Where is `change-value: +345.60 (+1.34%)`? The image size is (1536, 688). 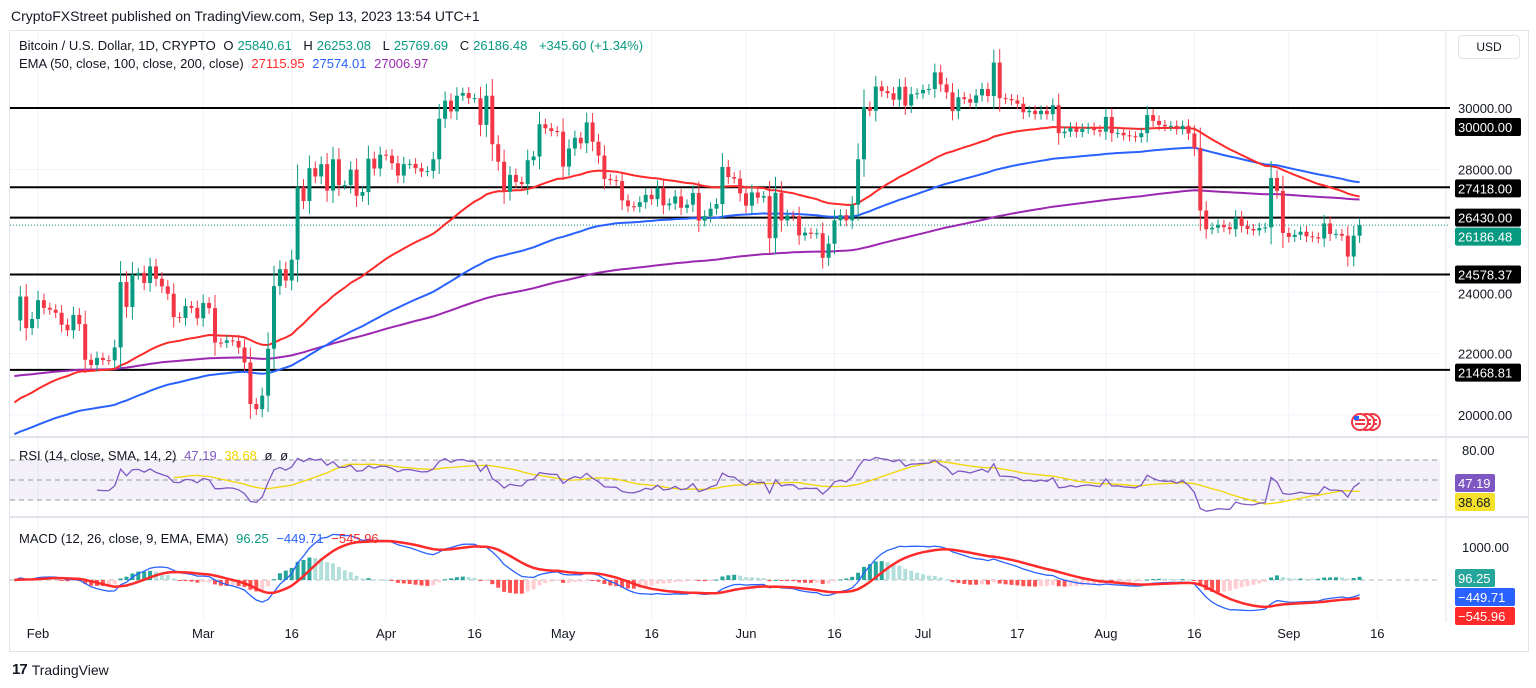 change-value: +345.60 (+1.34%) is located at coordinates (591, 45).